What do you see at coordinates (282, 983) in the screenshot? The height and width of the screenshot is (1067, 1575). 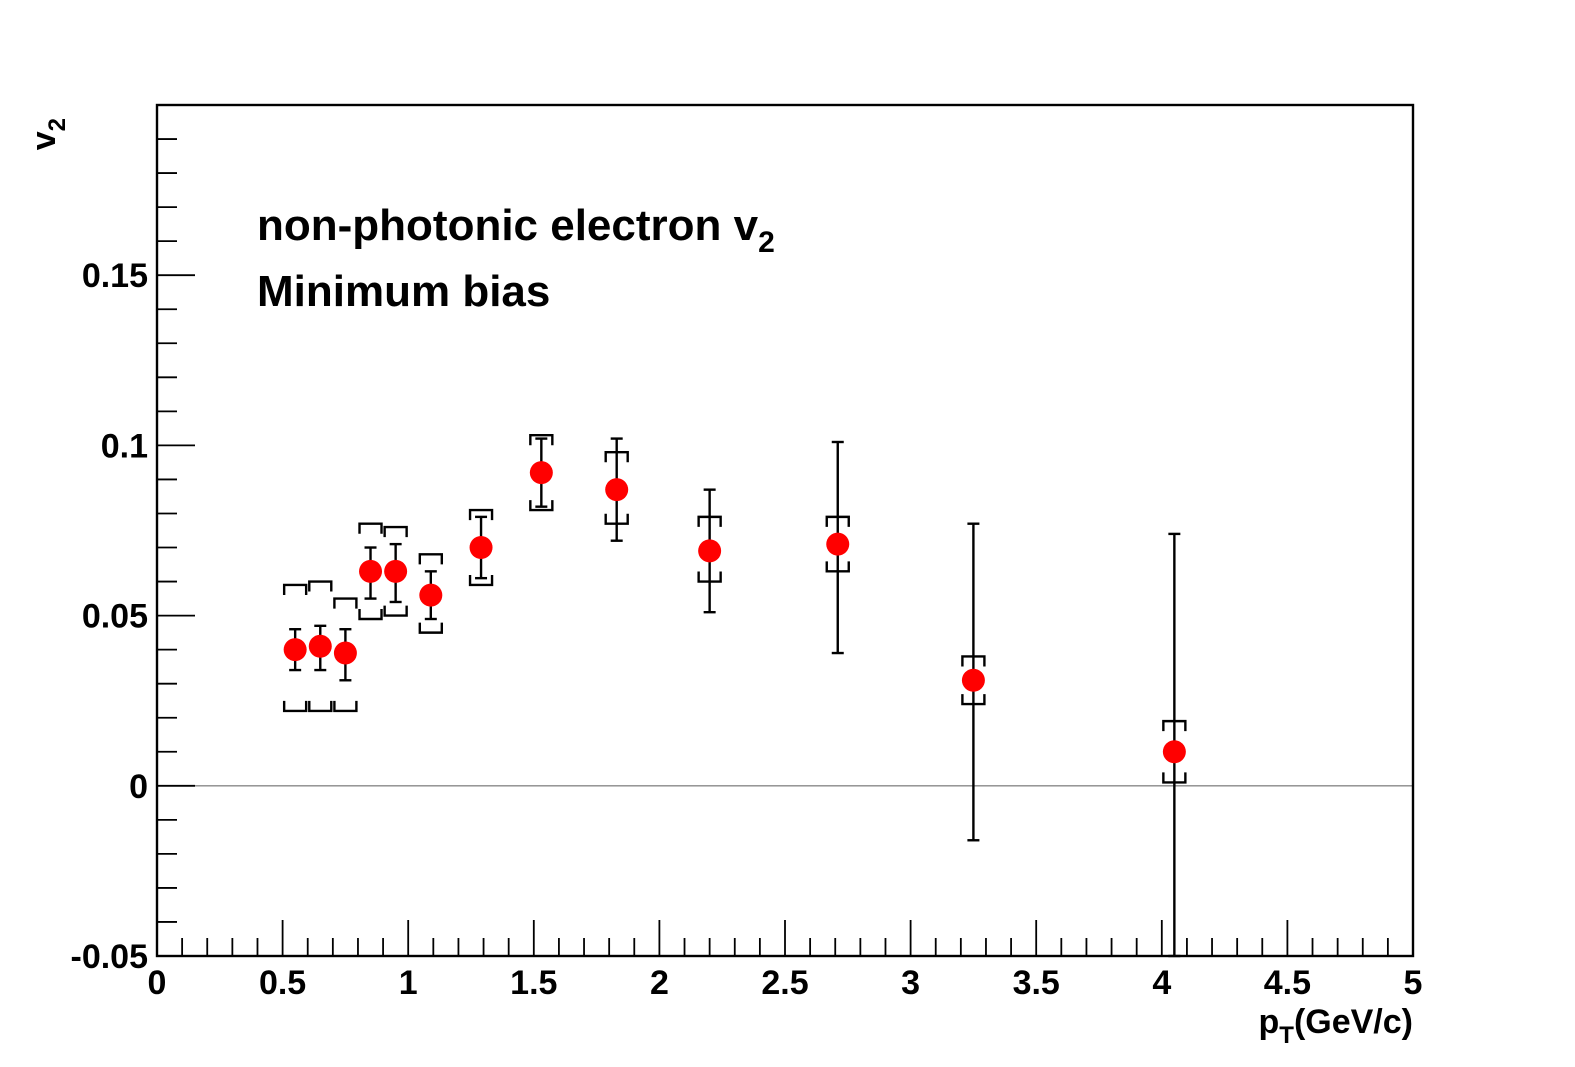 I see `x-tick-label: 0.5` at bounding box center [282, 983].